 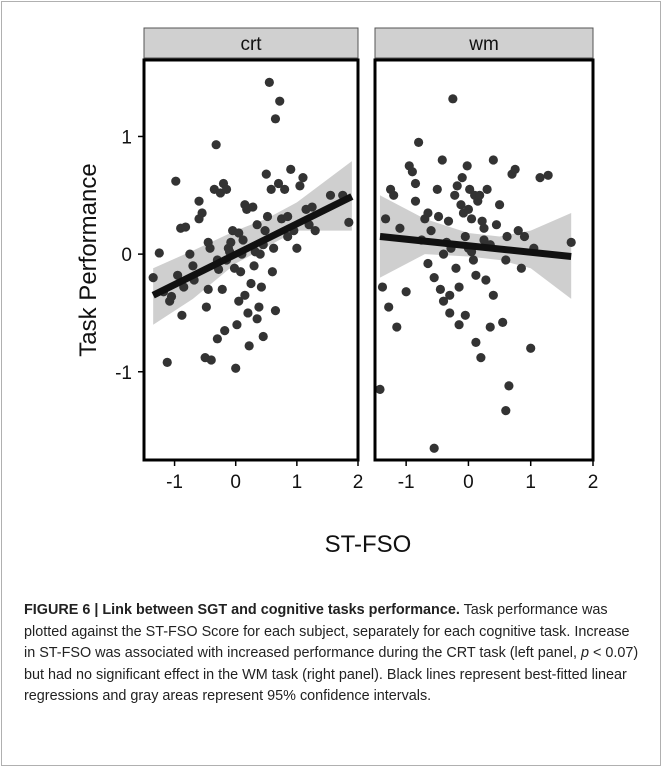 What do you see at coordinates (593, 482) in the screenshot?
I see `x-tick-label: 2` at bounding box center [593, 482].